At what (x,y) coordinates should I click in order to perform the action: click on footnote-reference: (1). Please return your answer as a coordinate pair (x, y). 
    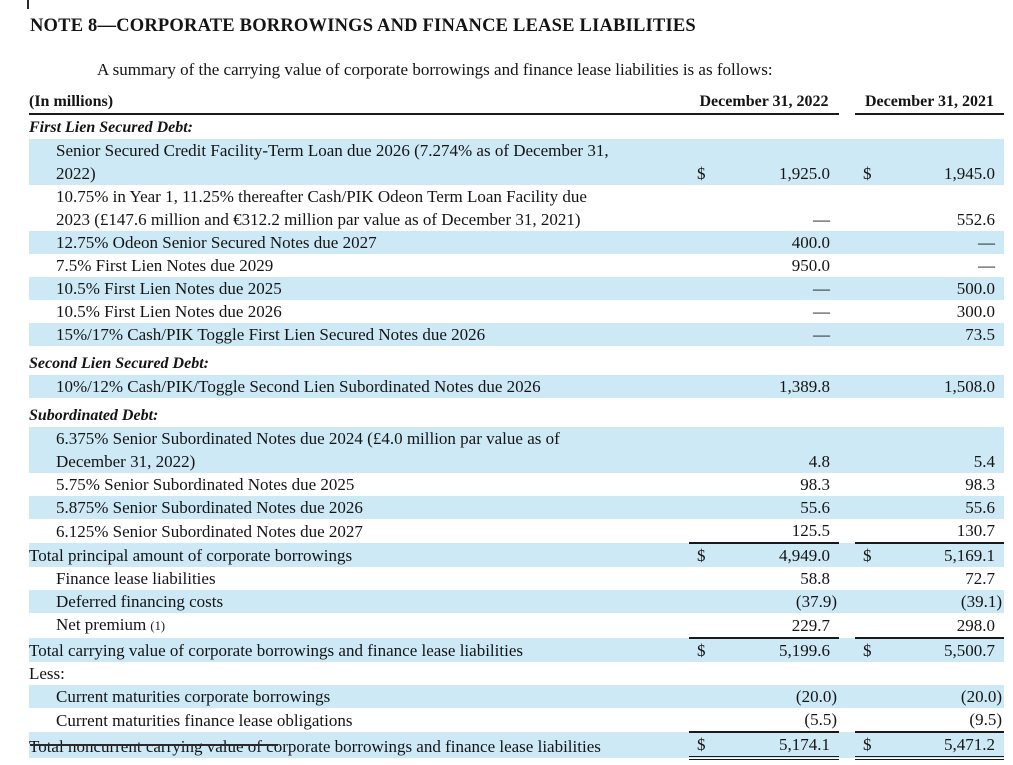
    Looking at the image, I should click on (157, 626).